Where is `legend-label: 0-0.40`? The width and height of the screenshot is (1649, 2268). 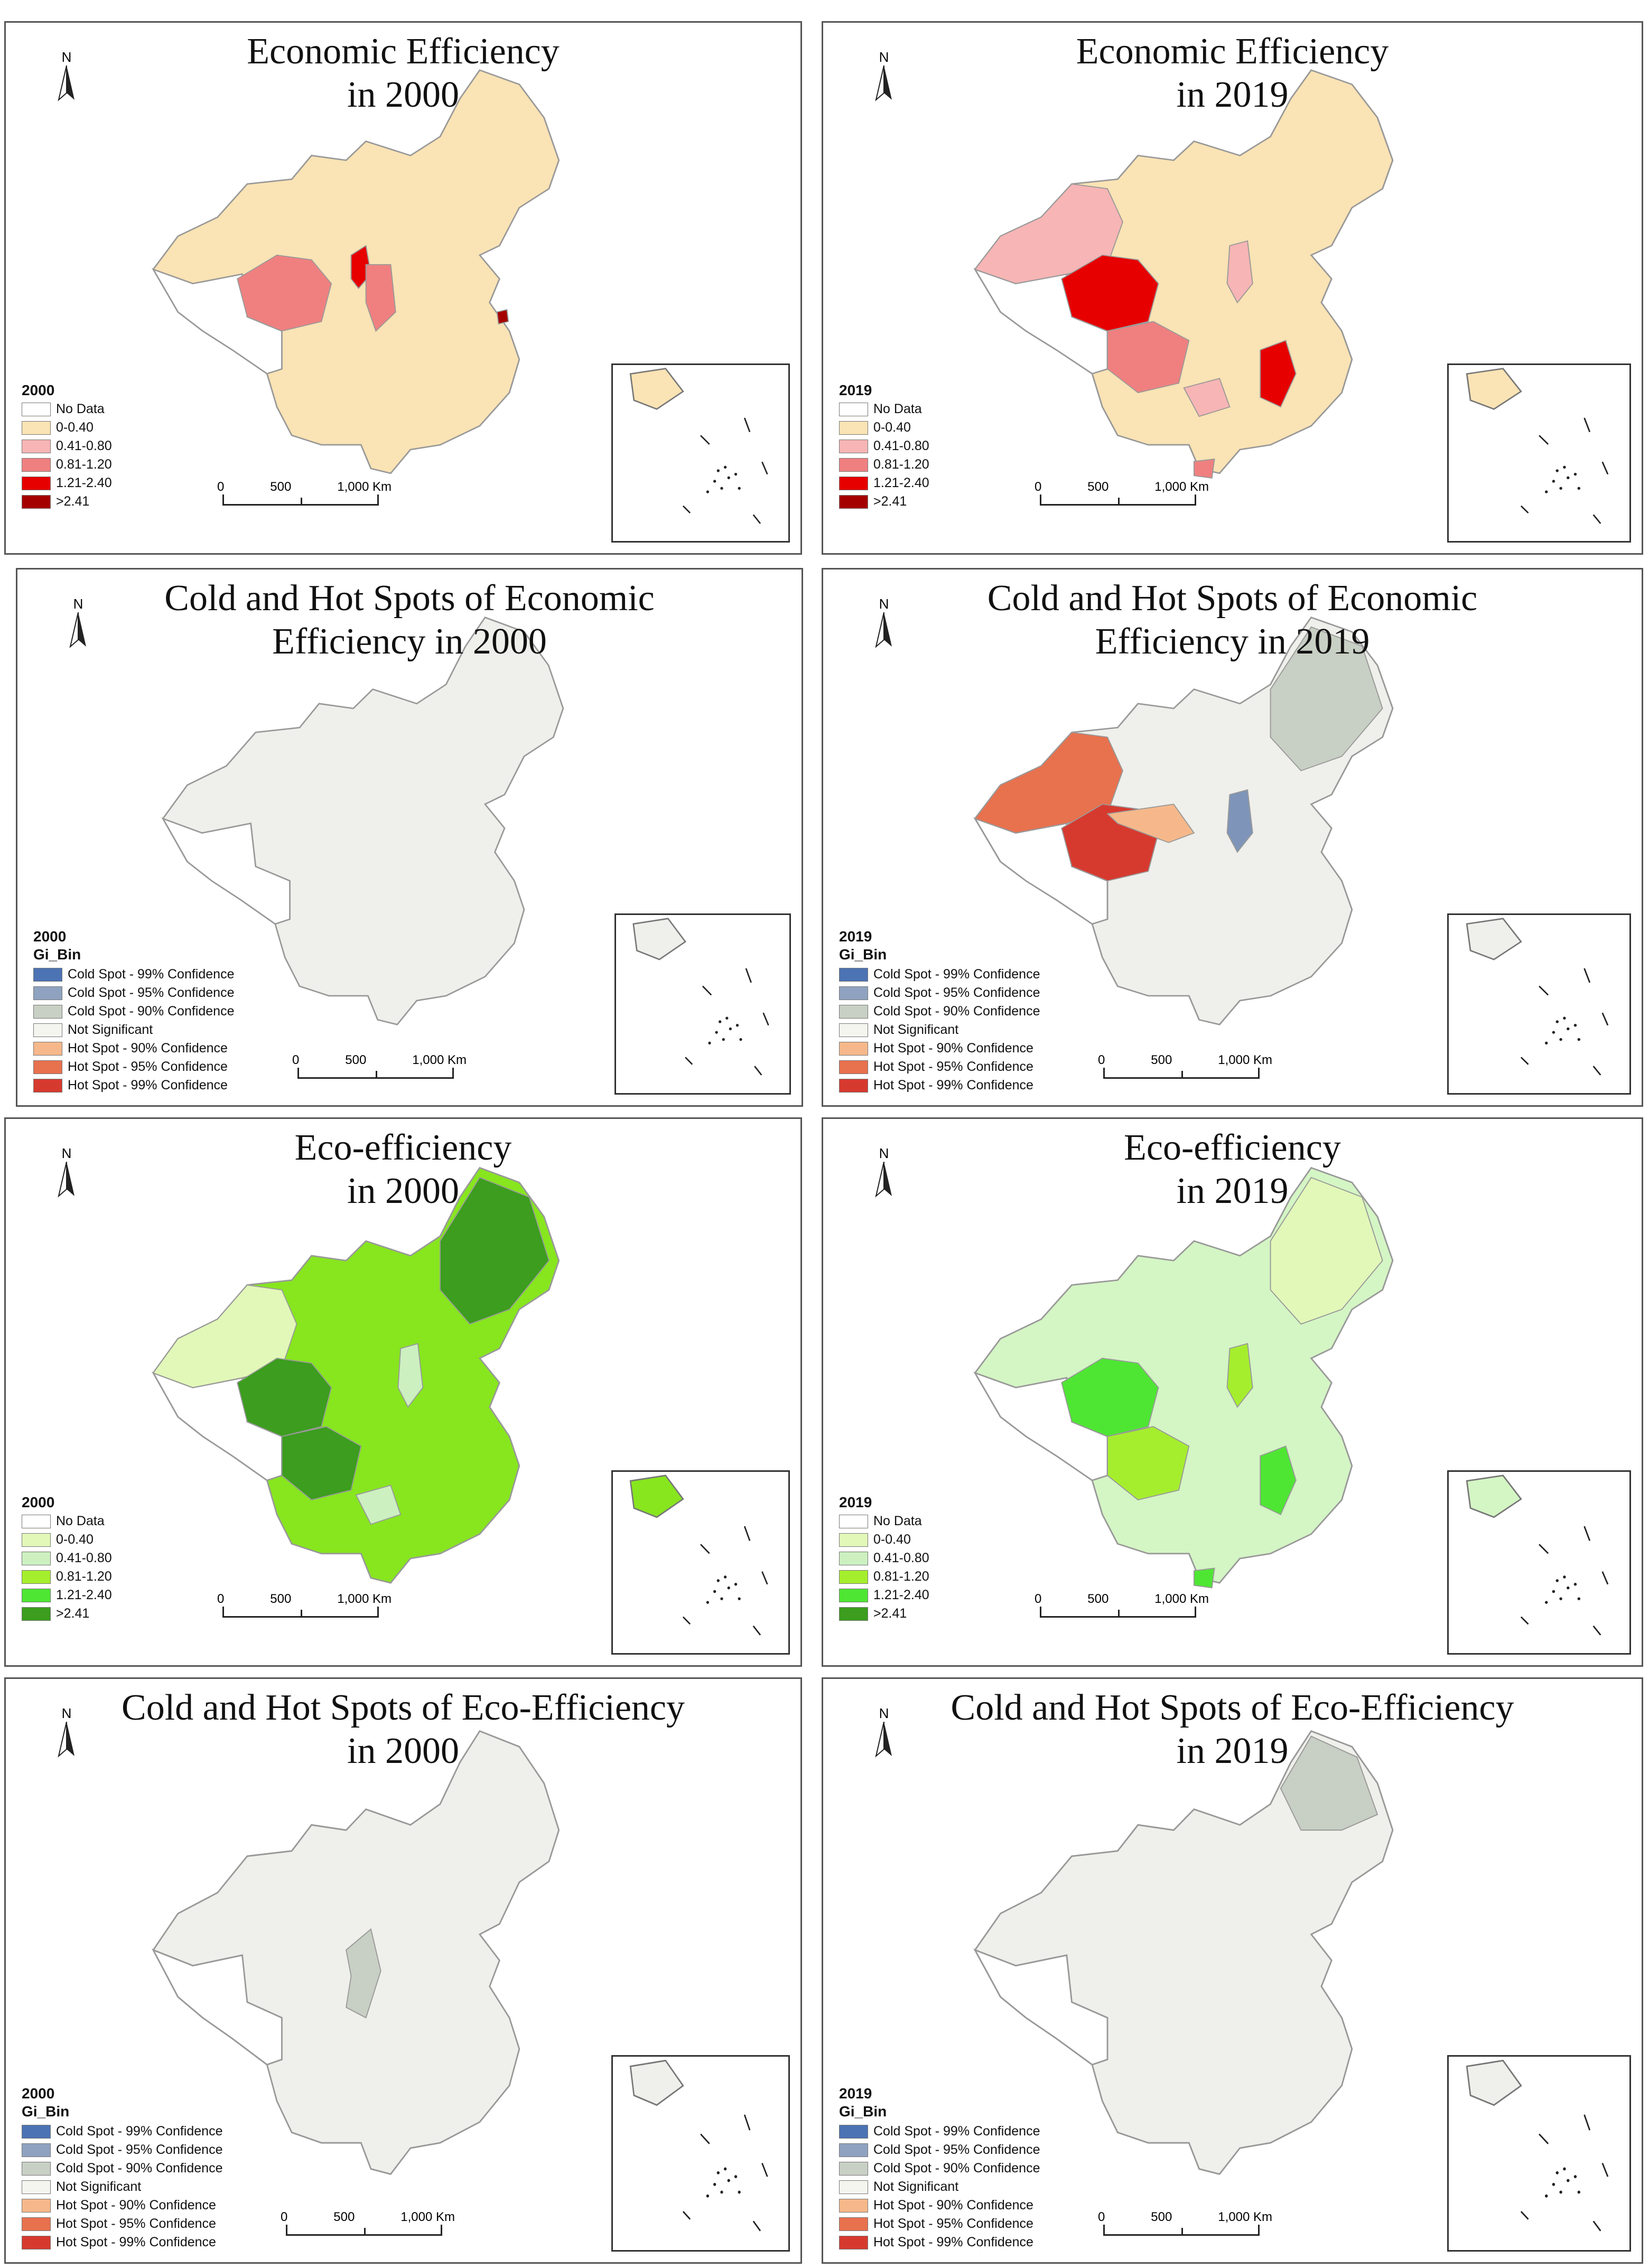 legend-label: 0-0.40 is located at coordinates (75, 427).